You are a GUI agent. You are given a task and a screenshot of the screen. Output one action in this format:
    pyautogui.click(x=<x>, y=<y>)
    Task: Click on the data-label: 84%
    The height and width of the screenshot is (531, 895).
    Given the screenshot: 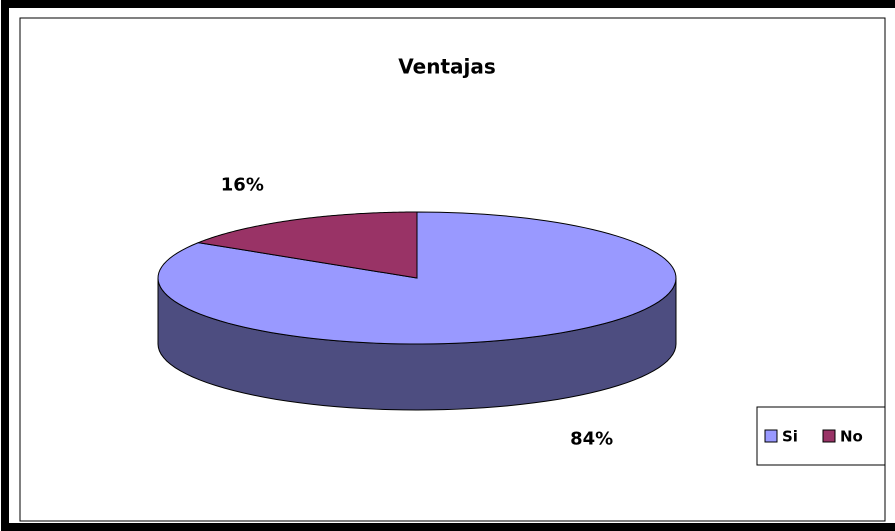 What is the action you would take?
    pyautogui.click(x=591, y=439)
    